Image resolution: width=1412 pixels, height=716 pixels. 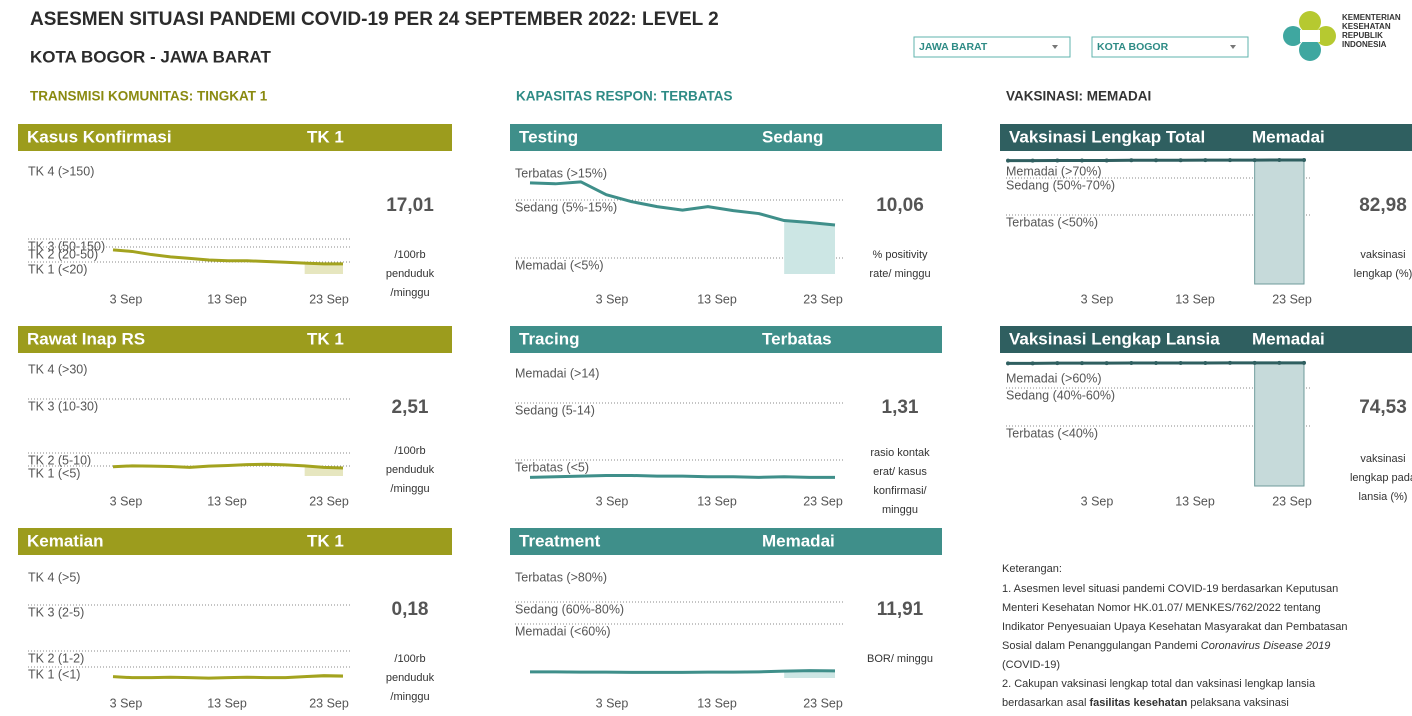 What do you see at coordinates (555, 410) in the screenshot?
I see `band-label: Sedang (5-14)` at bounding box center [555, 410].